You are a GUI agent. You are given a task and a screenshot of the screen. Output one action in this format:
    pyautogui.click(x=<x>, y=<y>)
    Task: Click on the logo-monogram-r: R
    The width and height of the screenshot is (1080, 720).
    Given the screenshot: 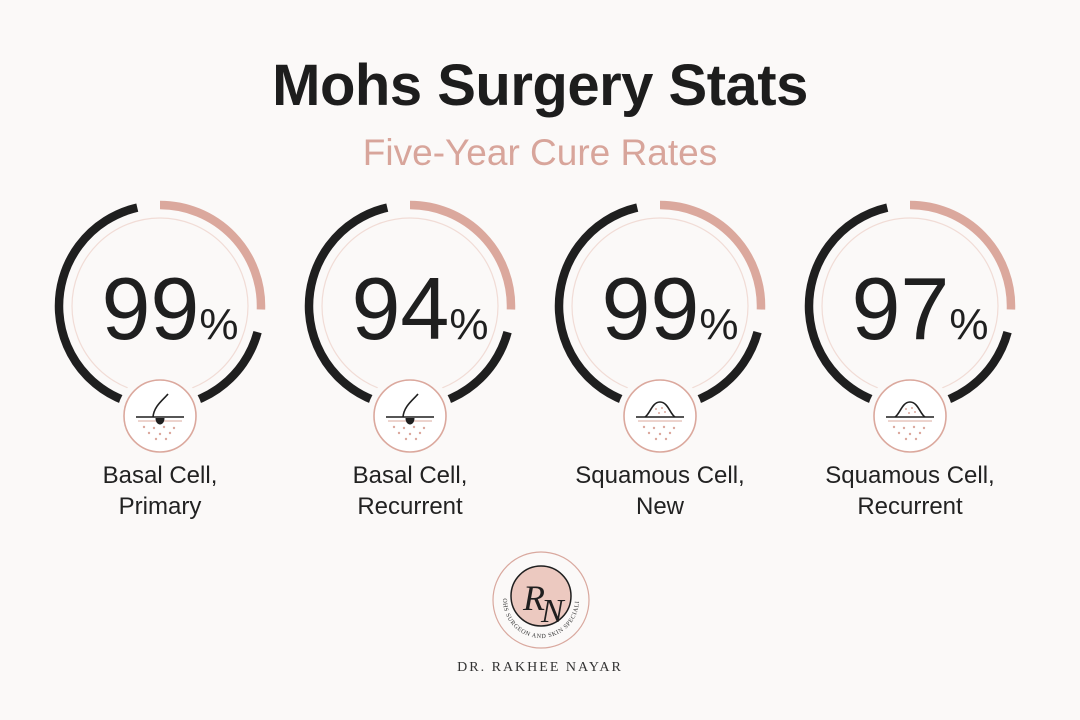 What is the action you would take?
    pyautogui.click(x=533, y=598)
    